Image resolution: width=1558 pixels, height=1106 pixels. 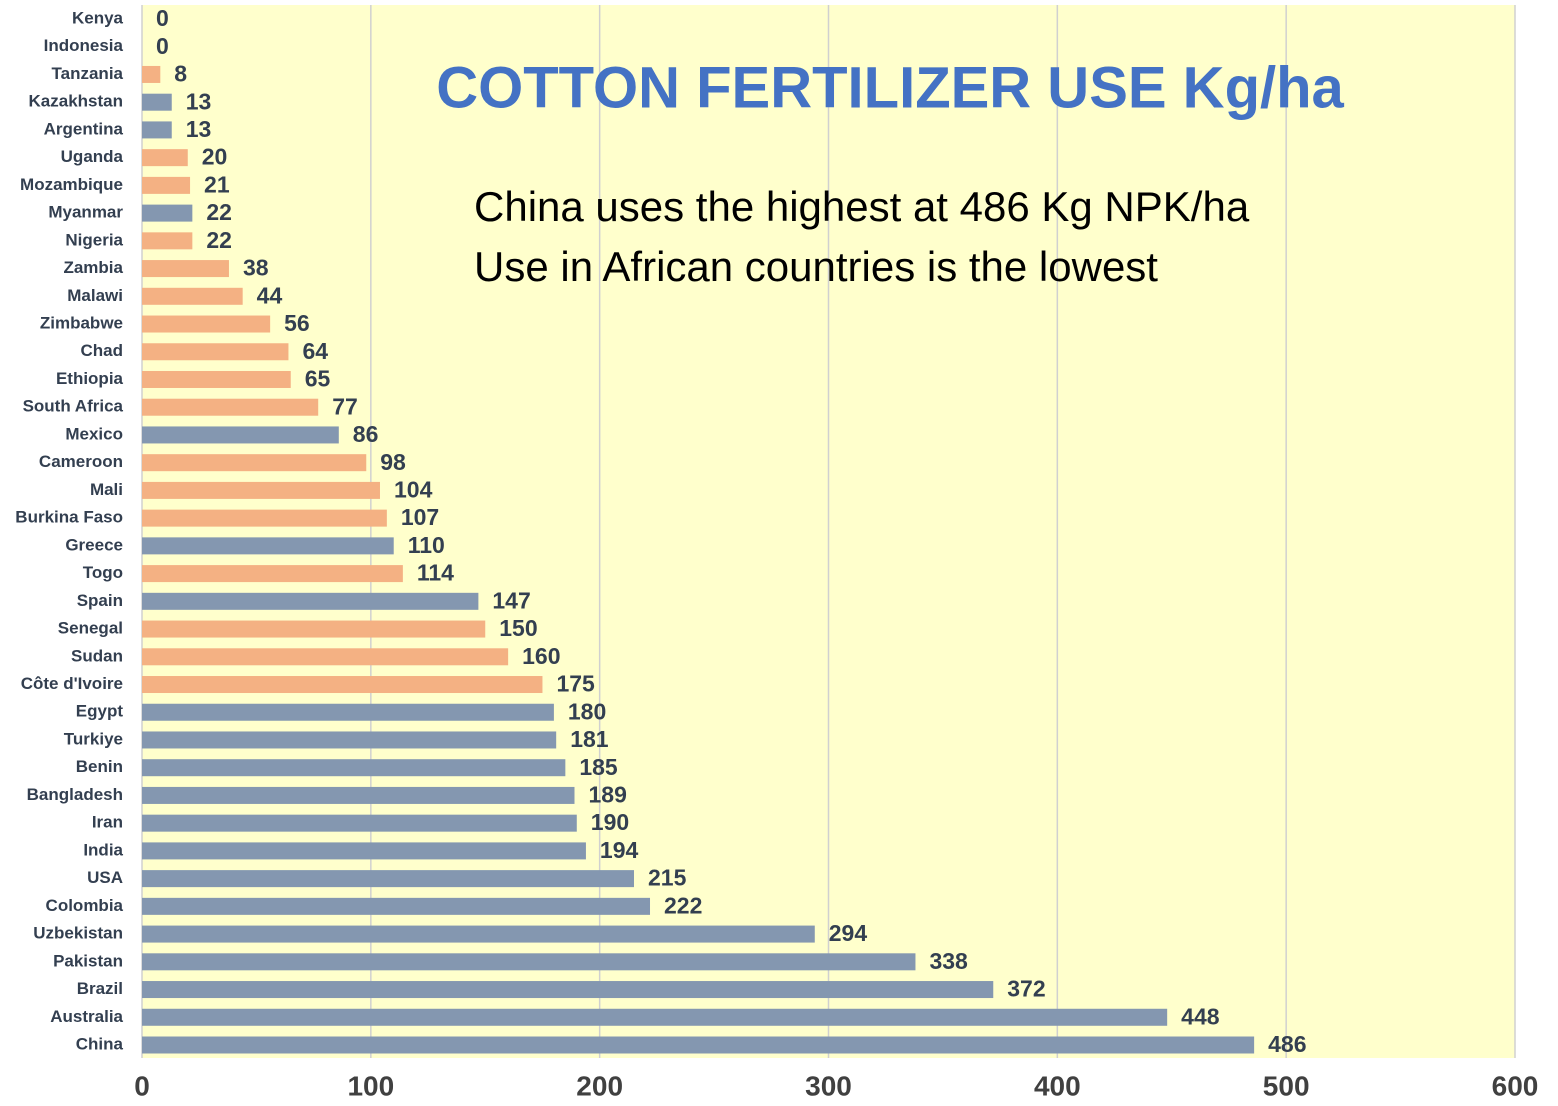 What do you see at coordinates (215, 157) in the screenshot?
I see `data-label: 20` at bounding box center [215, 157].